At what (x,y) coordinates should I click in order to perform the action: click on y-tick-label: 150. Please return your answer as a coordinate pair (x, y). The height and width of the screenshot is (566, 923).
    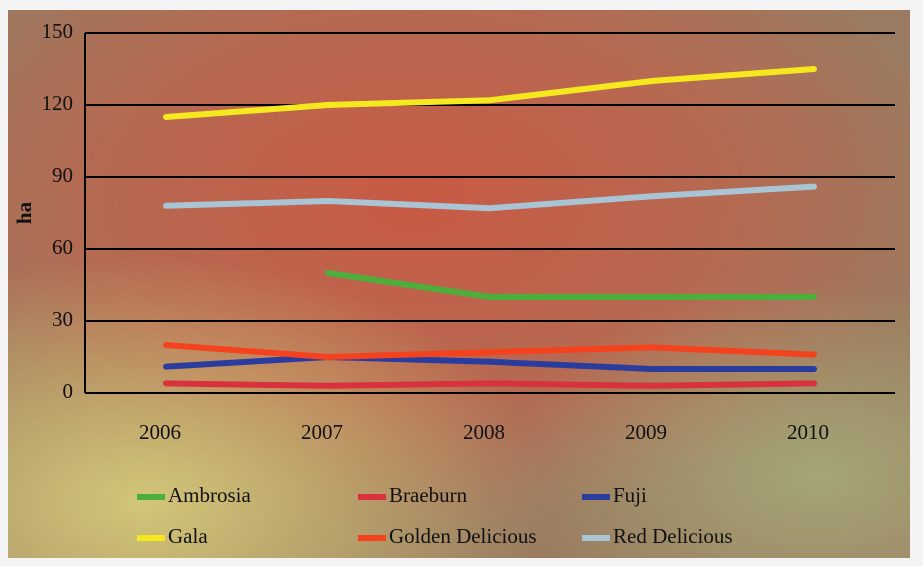
    Looking at the image, I should click on (58, 31).